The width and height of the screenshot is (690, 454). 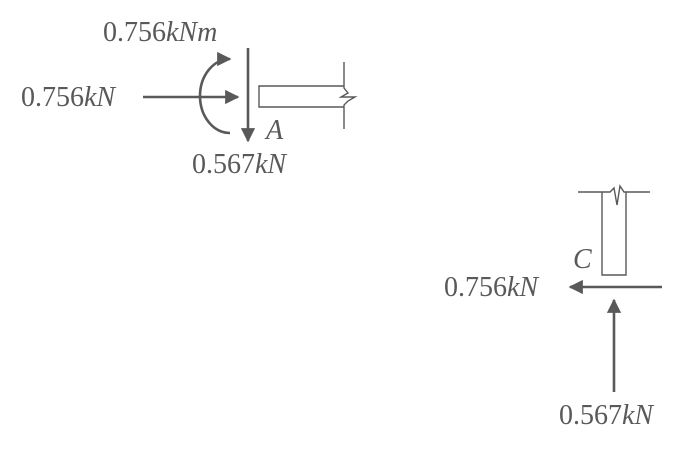 What do you see at coordinates (308, 95) in the screenshot?
I see `joint-a-member` at bounding box center [308, 95].